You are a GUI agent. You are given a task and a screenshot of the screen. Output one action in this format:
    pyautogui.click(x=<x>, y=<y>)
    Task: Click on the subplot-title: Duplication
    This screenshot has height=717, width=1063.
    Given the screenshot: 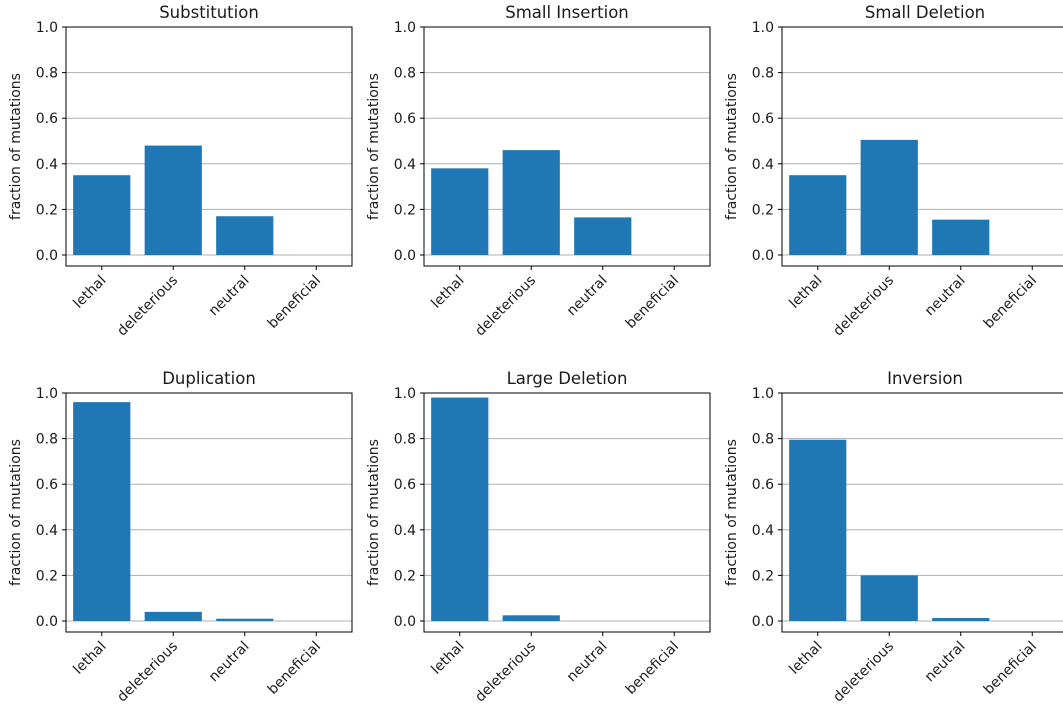 What is the action you would take?
    pyautogui.click(x=209, y=378)
    